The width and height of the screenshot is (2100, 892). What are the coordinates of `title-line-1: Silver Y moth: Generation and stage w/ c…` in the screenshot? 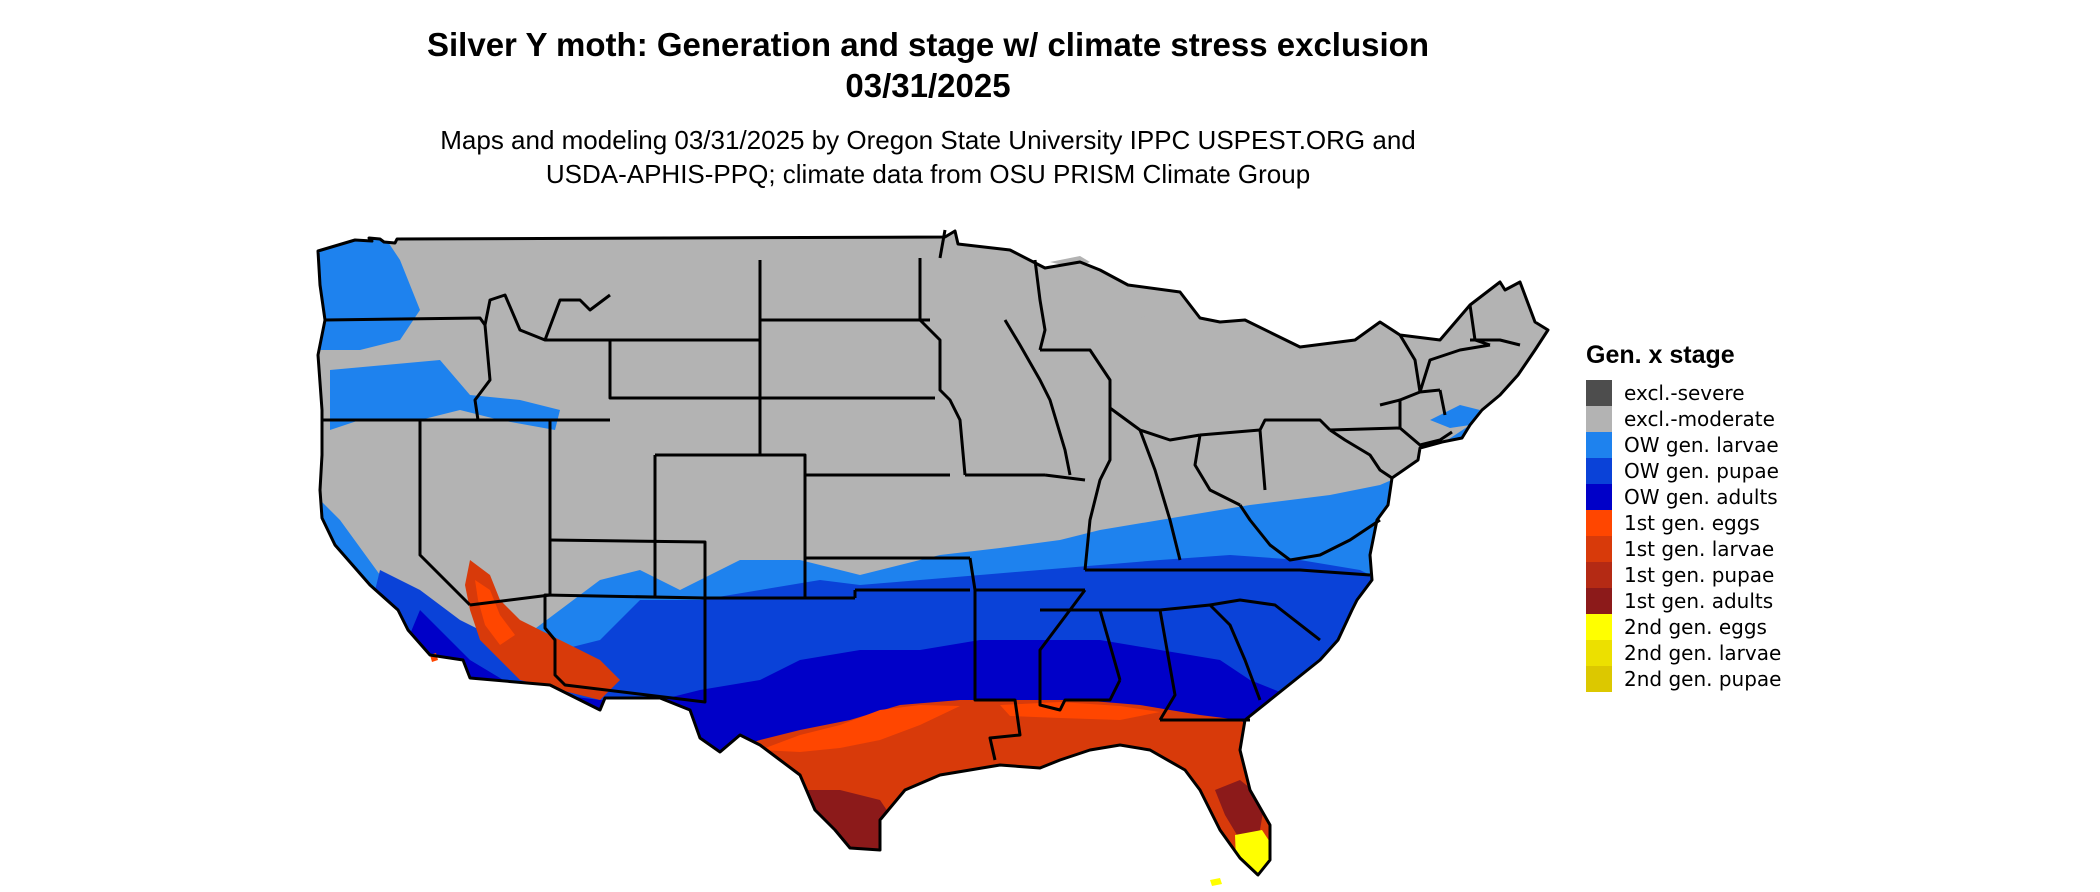 It's located at (928, 44).